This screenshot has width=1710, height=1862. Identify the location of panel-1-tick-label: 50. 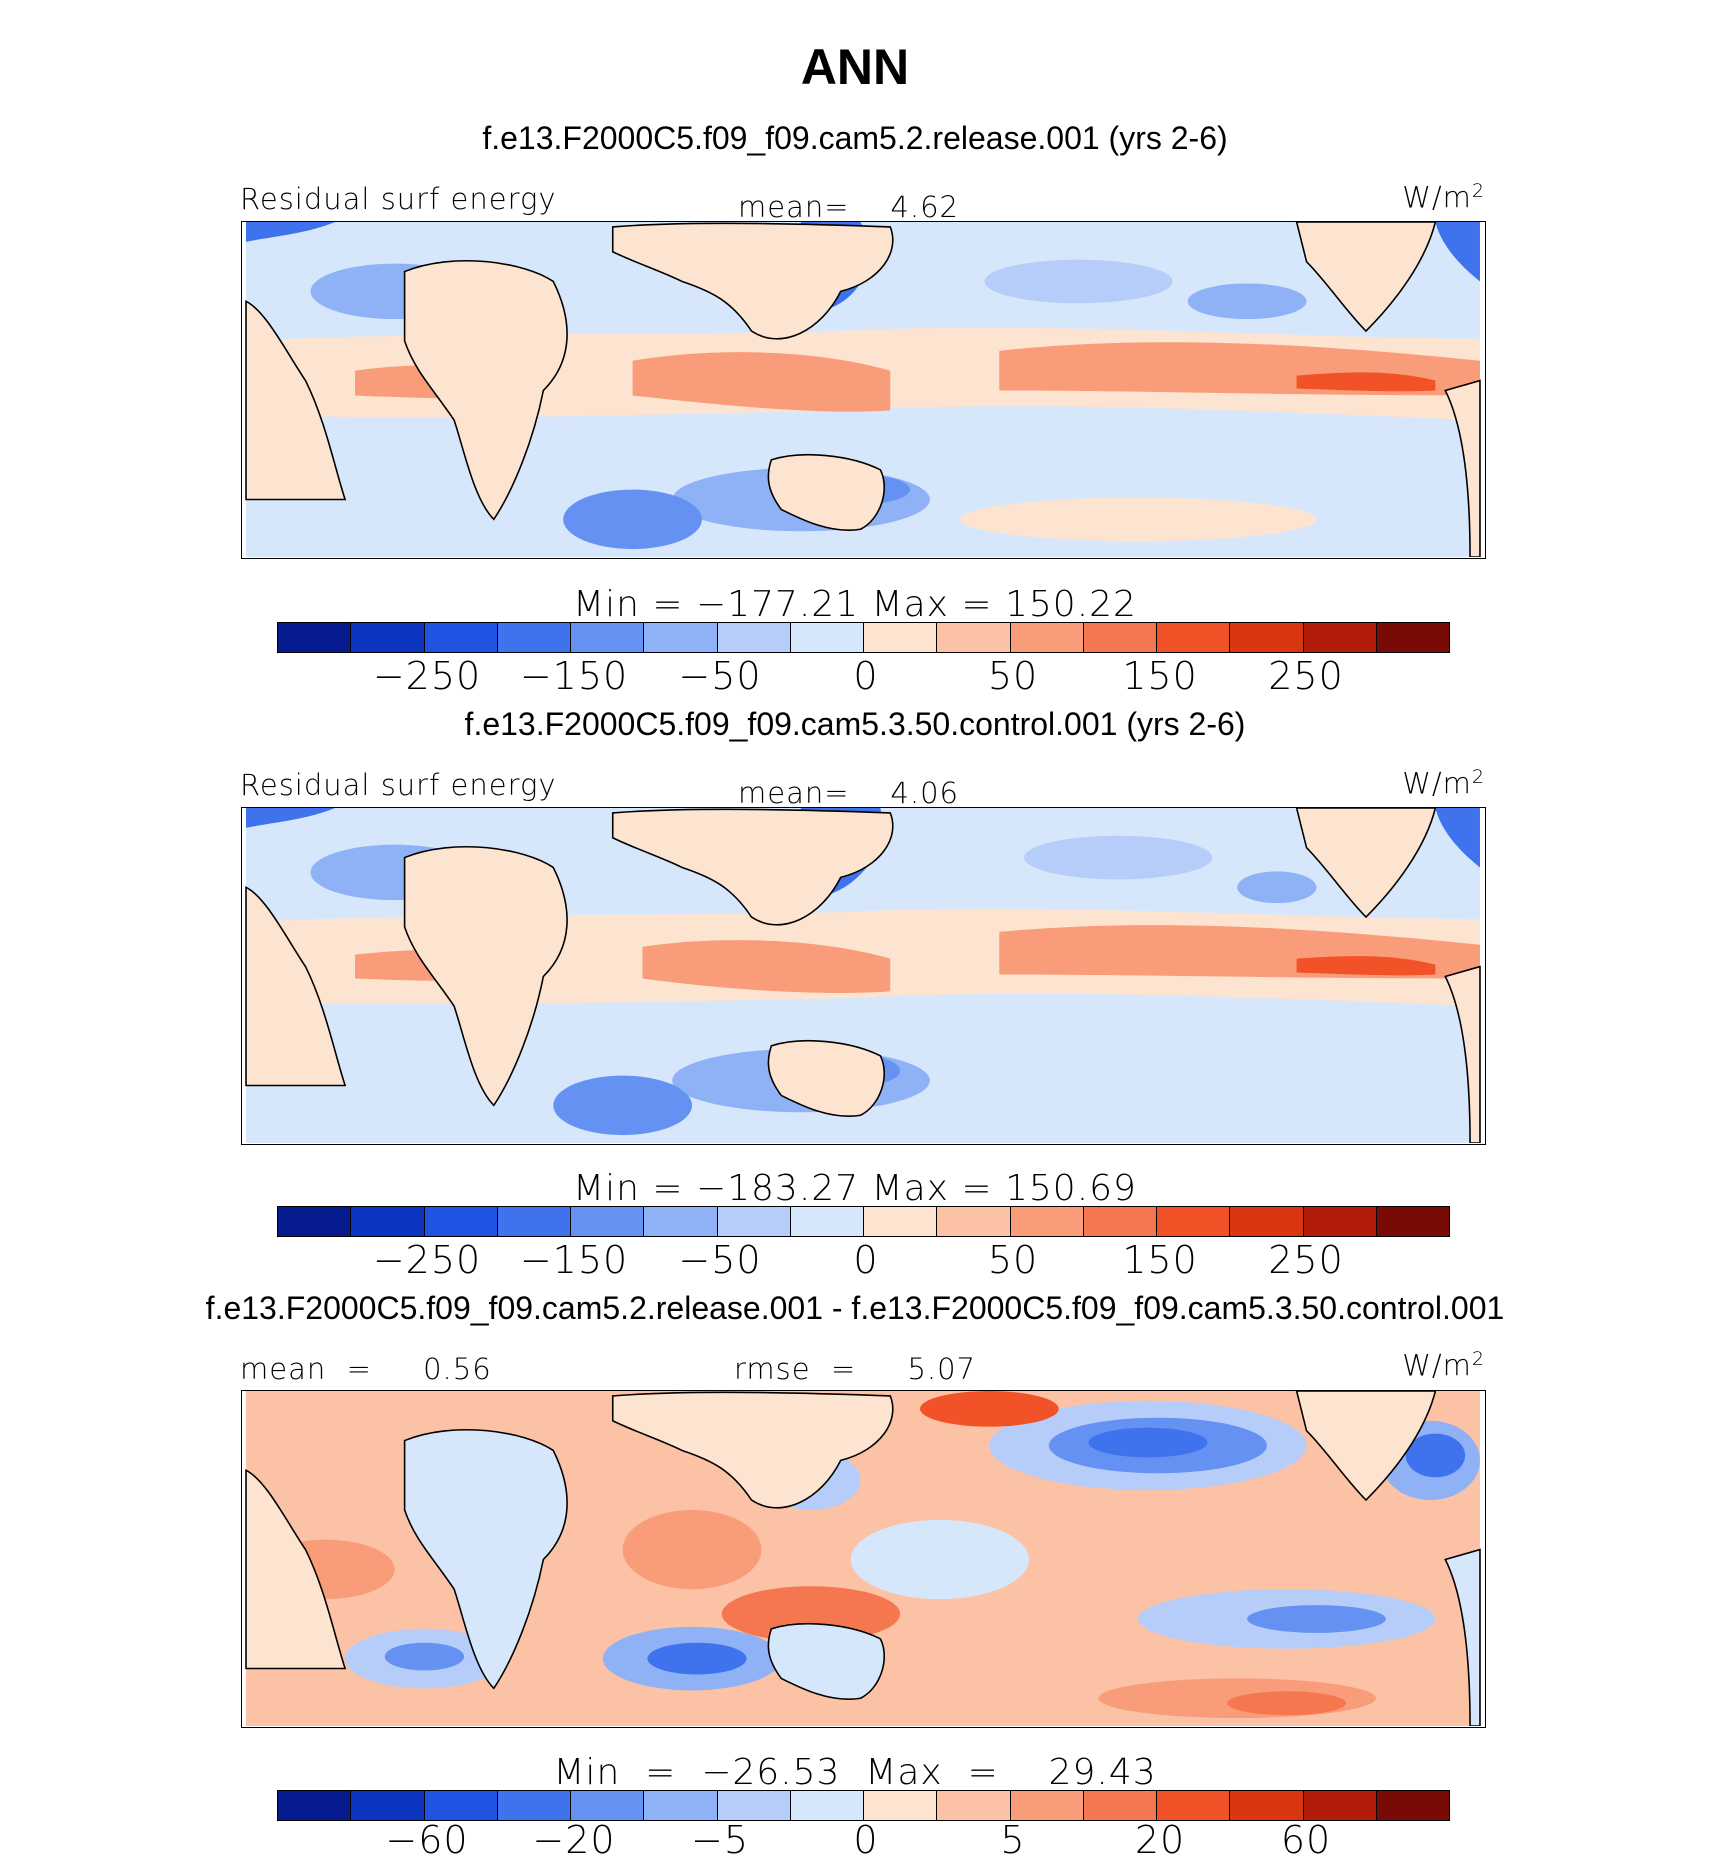
(1013, 676).